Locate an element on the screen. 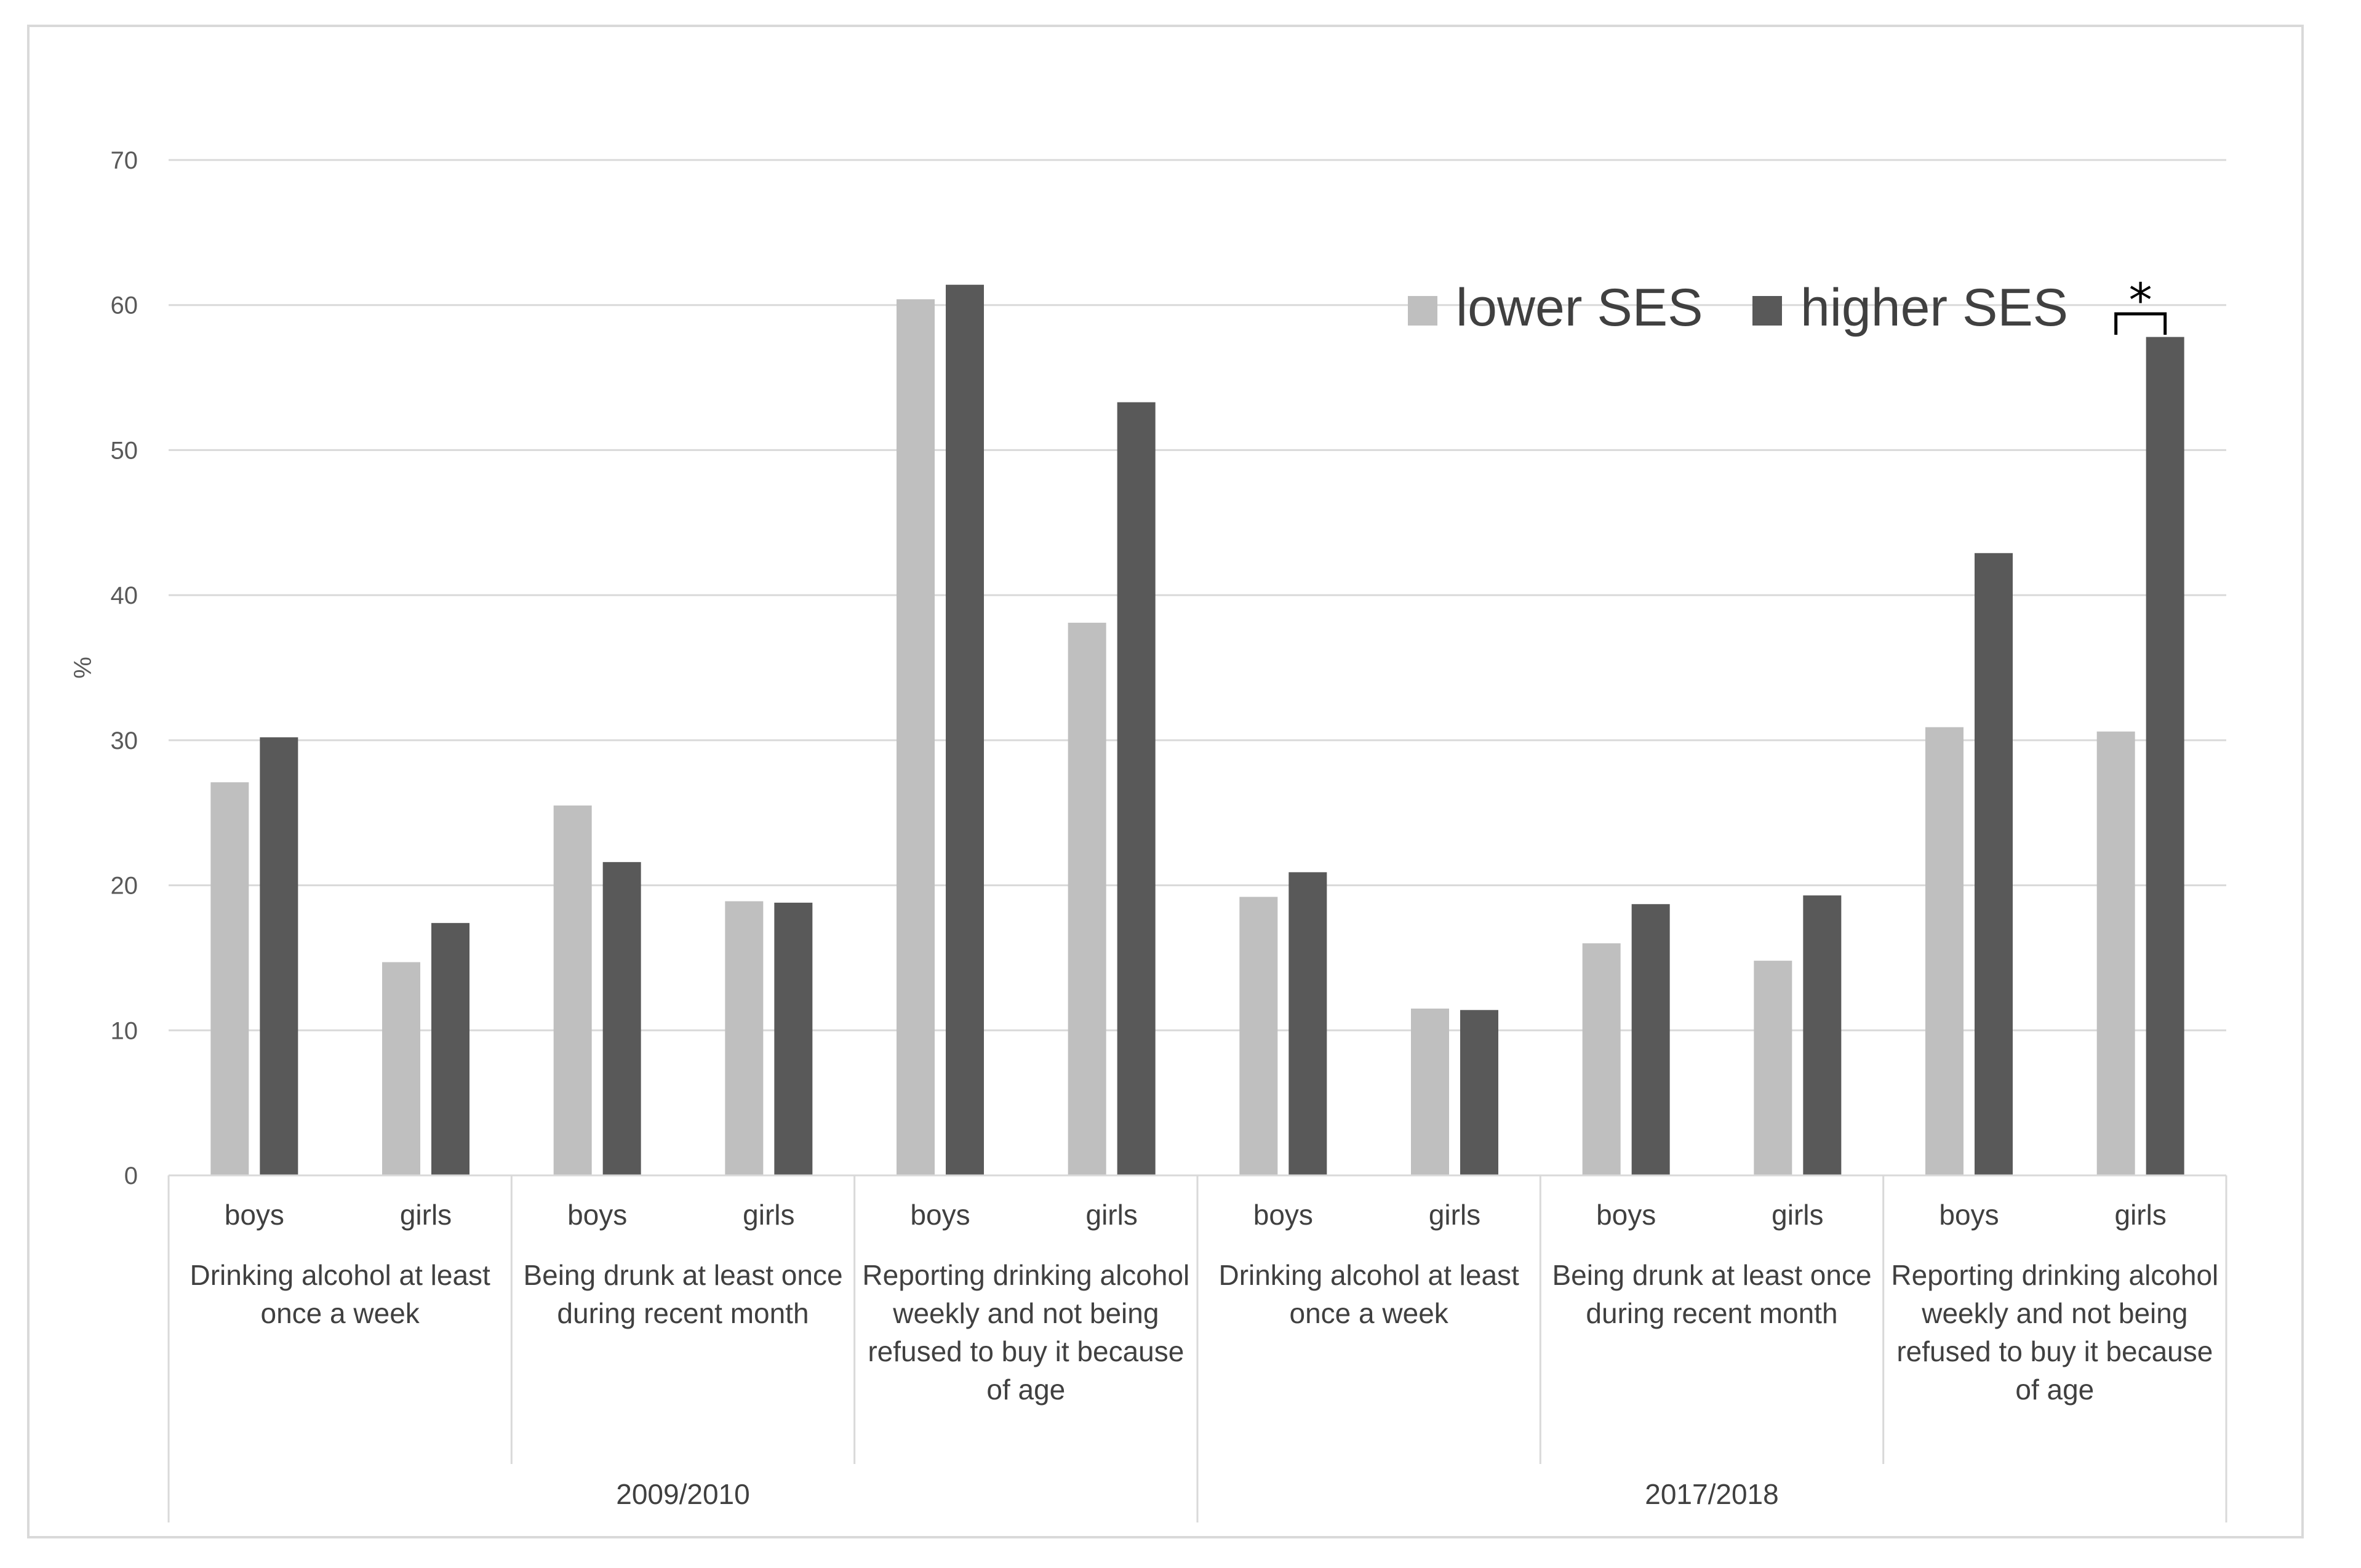  legend-label-lower-ses: lower SES is located at coordinates (1579, 307).